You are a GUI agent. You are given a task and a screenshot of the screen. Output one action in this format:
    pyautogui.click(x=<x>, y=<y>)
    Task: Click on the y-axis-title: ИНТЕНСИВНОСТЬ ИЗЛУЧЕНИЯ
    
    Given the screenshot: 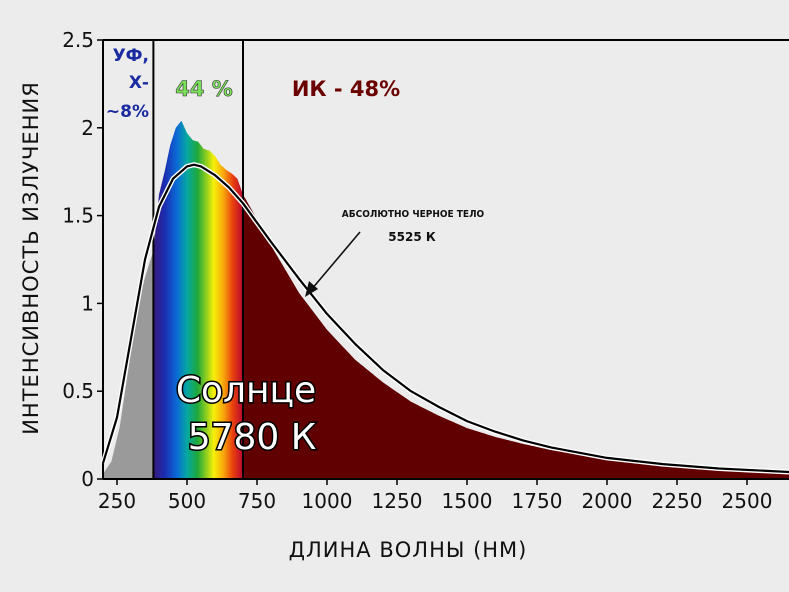 What is the action you would take?
    pyautogui.click(x=31, y=258)
    